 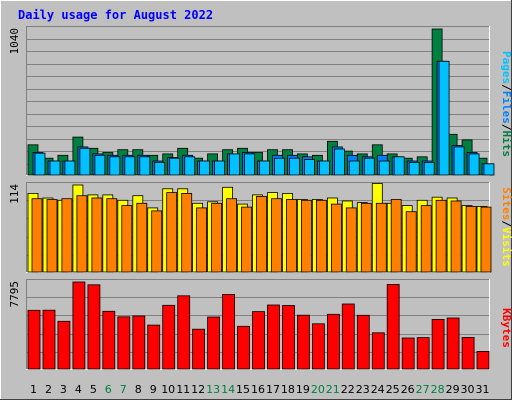 I want to click on legend-3: KBytes, so click(x=506, y=328).